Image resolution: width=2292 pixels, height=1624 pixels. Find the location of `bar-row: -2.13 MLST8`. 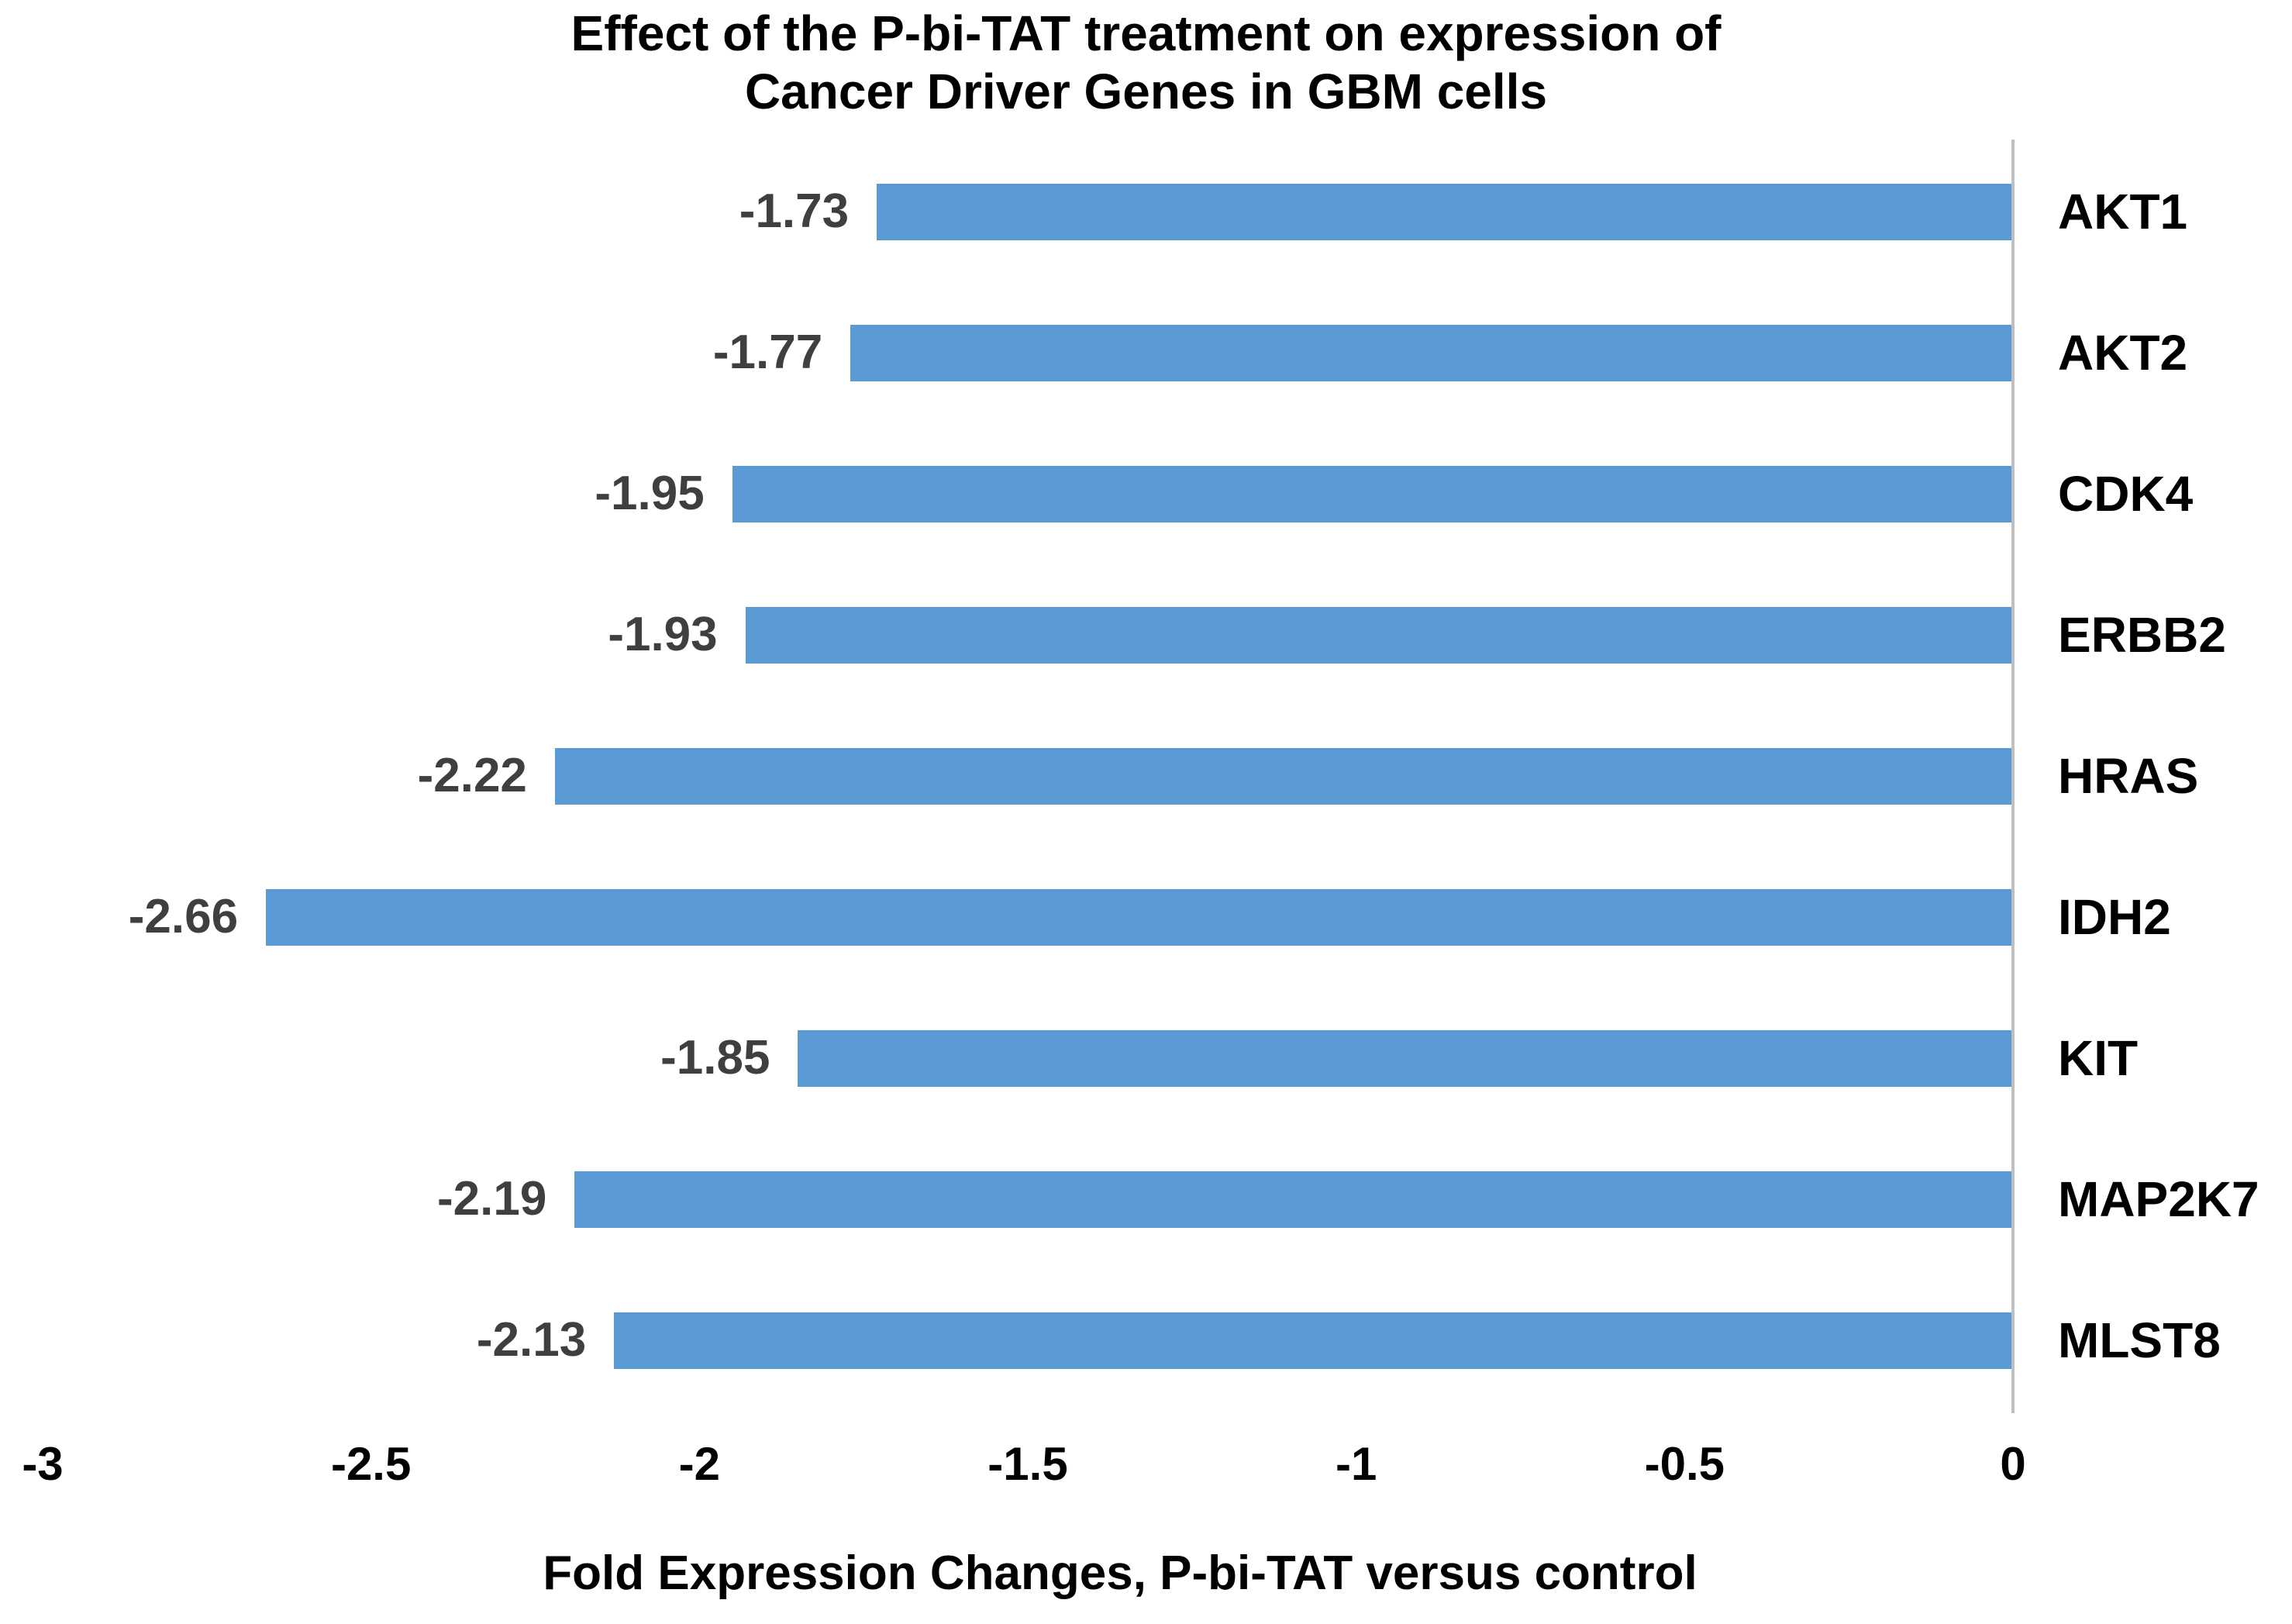

bar-row: -2.13 MLST8 is located at coordinates (1132, 1340).